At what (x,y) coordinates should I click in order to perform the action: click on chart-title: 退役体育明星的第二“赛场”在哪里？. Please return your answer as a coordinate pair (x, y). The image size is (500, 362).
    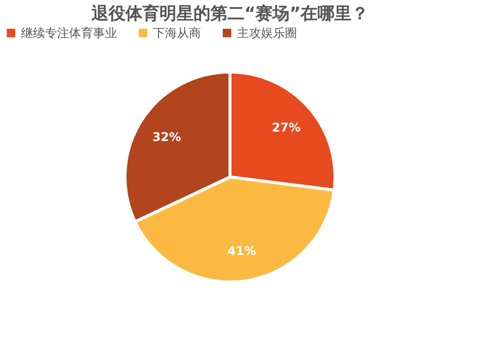
    Looking at the image, I should click on (229, 13).